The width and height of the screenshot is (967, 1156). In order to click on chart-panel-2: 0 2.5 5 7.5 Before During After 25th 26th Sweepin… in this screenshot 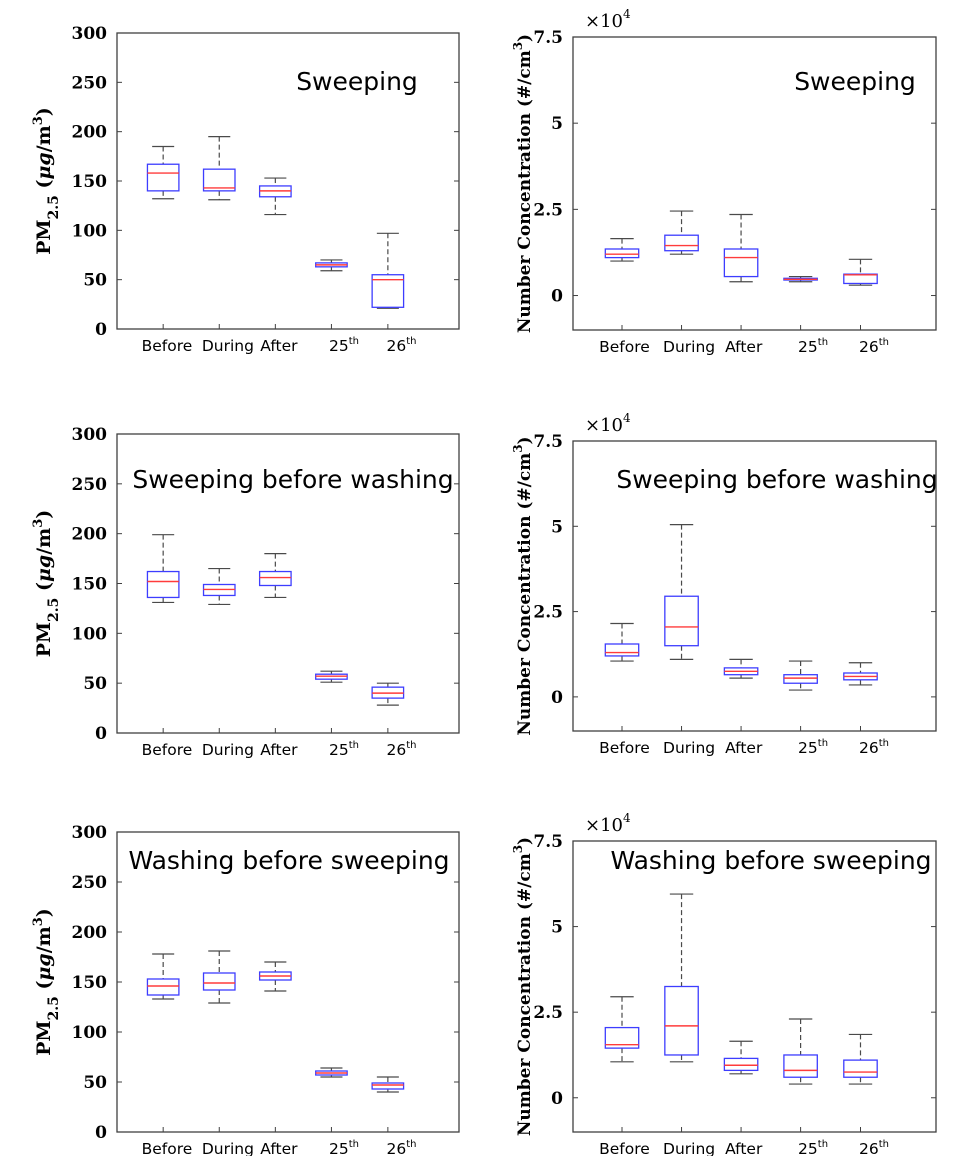, I will do `click(724, 181)`.